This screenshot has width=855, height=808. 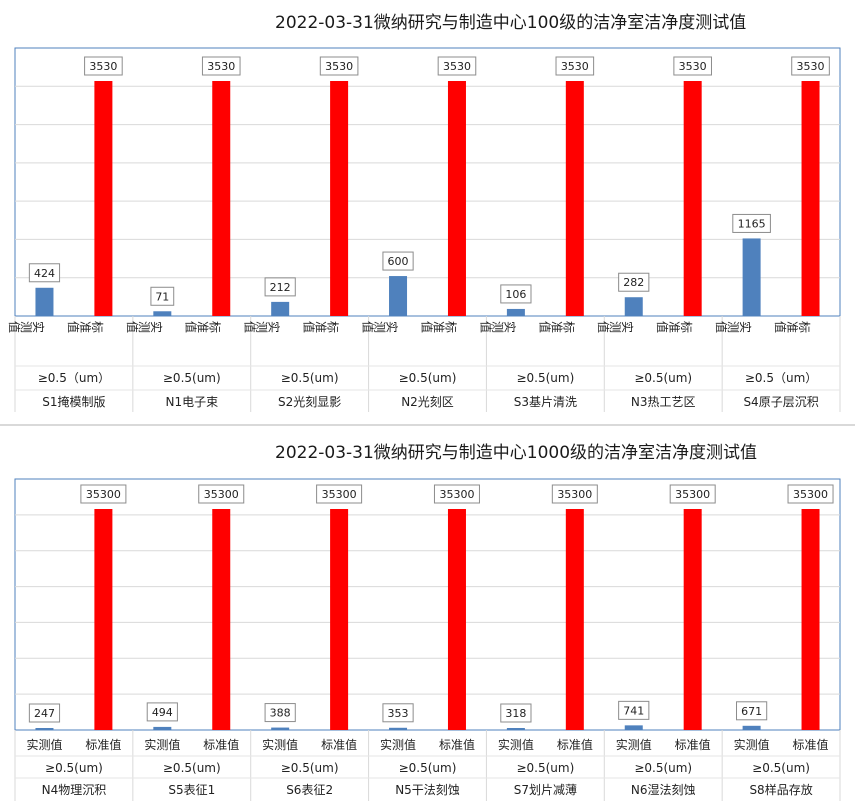 What do you see at coordinates (663, 402) in the screenshot?
I see `category-tick-label: N3热工艺区` at bounding box center [663, 402].